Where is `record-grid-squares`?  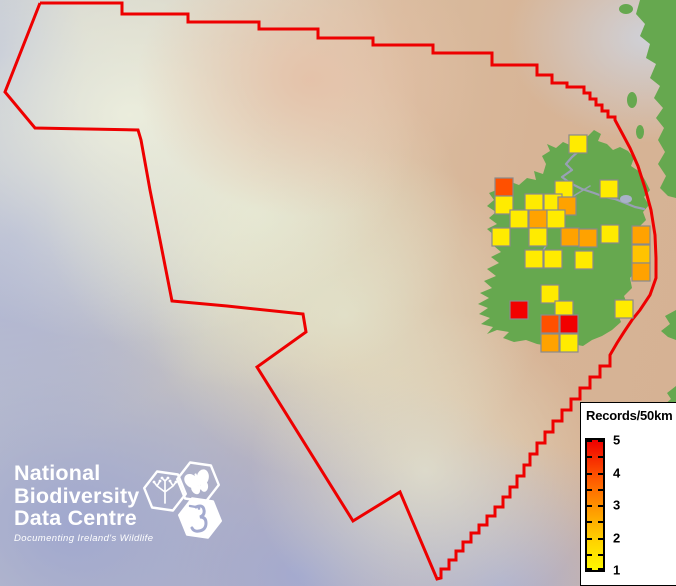
record-grid-squares is located at coordinates (571, 243).